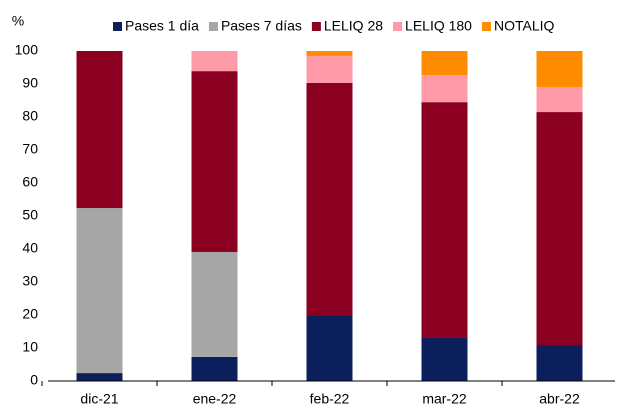 The width and height of the screenshot is (620, 410). What do you see at coordinates (30, 314) in the screenshot?
I see `y-tick-label: 20` at bounding box center [30, 314].